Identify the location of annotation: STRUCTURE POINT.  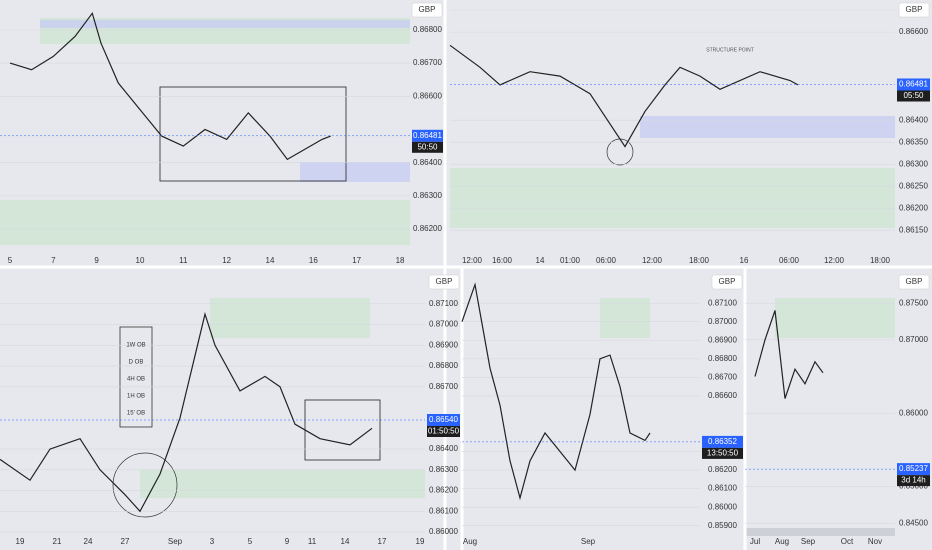
(730, 50).